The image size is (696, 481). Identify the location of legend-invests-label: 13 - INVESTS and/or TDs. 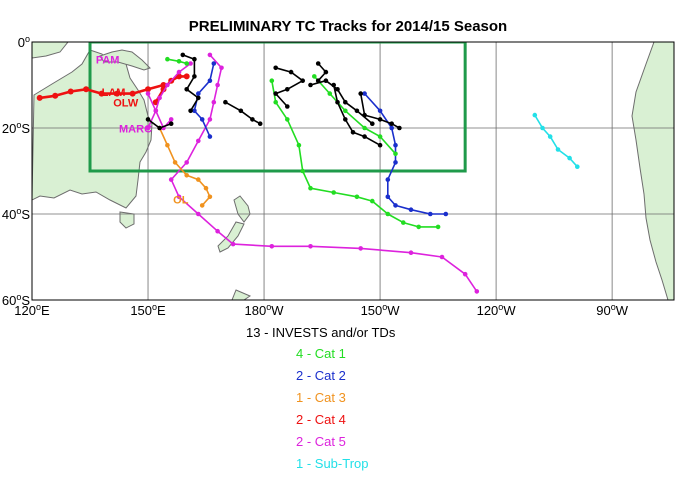
(321, 332).